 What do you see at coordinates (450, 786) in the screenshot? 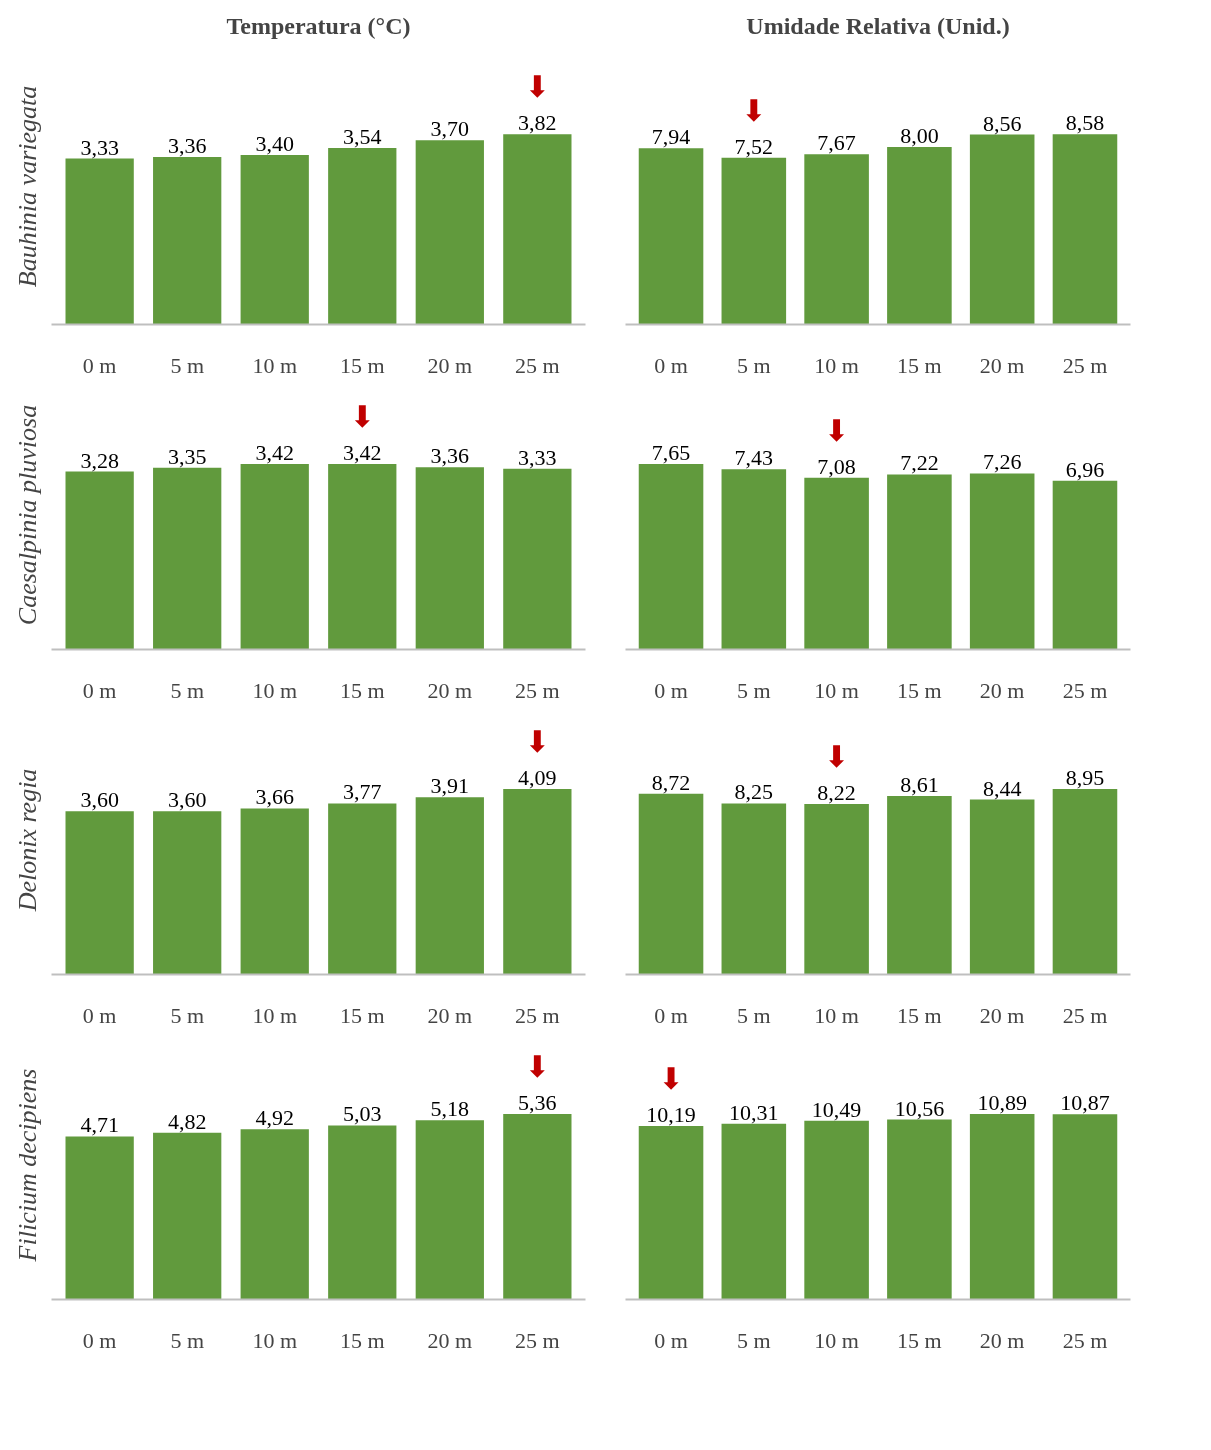
I see `data-label: 3,91` at bounding box center [450, 786].